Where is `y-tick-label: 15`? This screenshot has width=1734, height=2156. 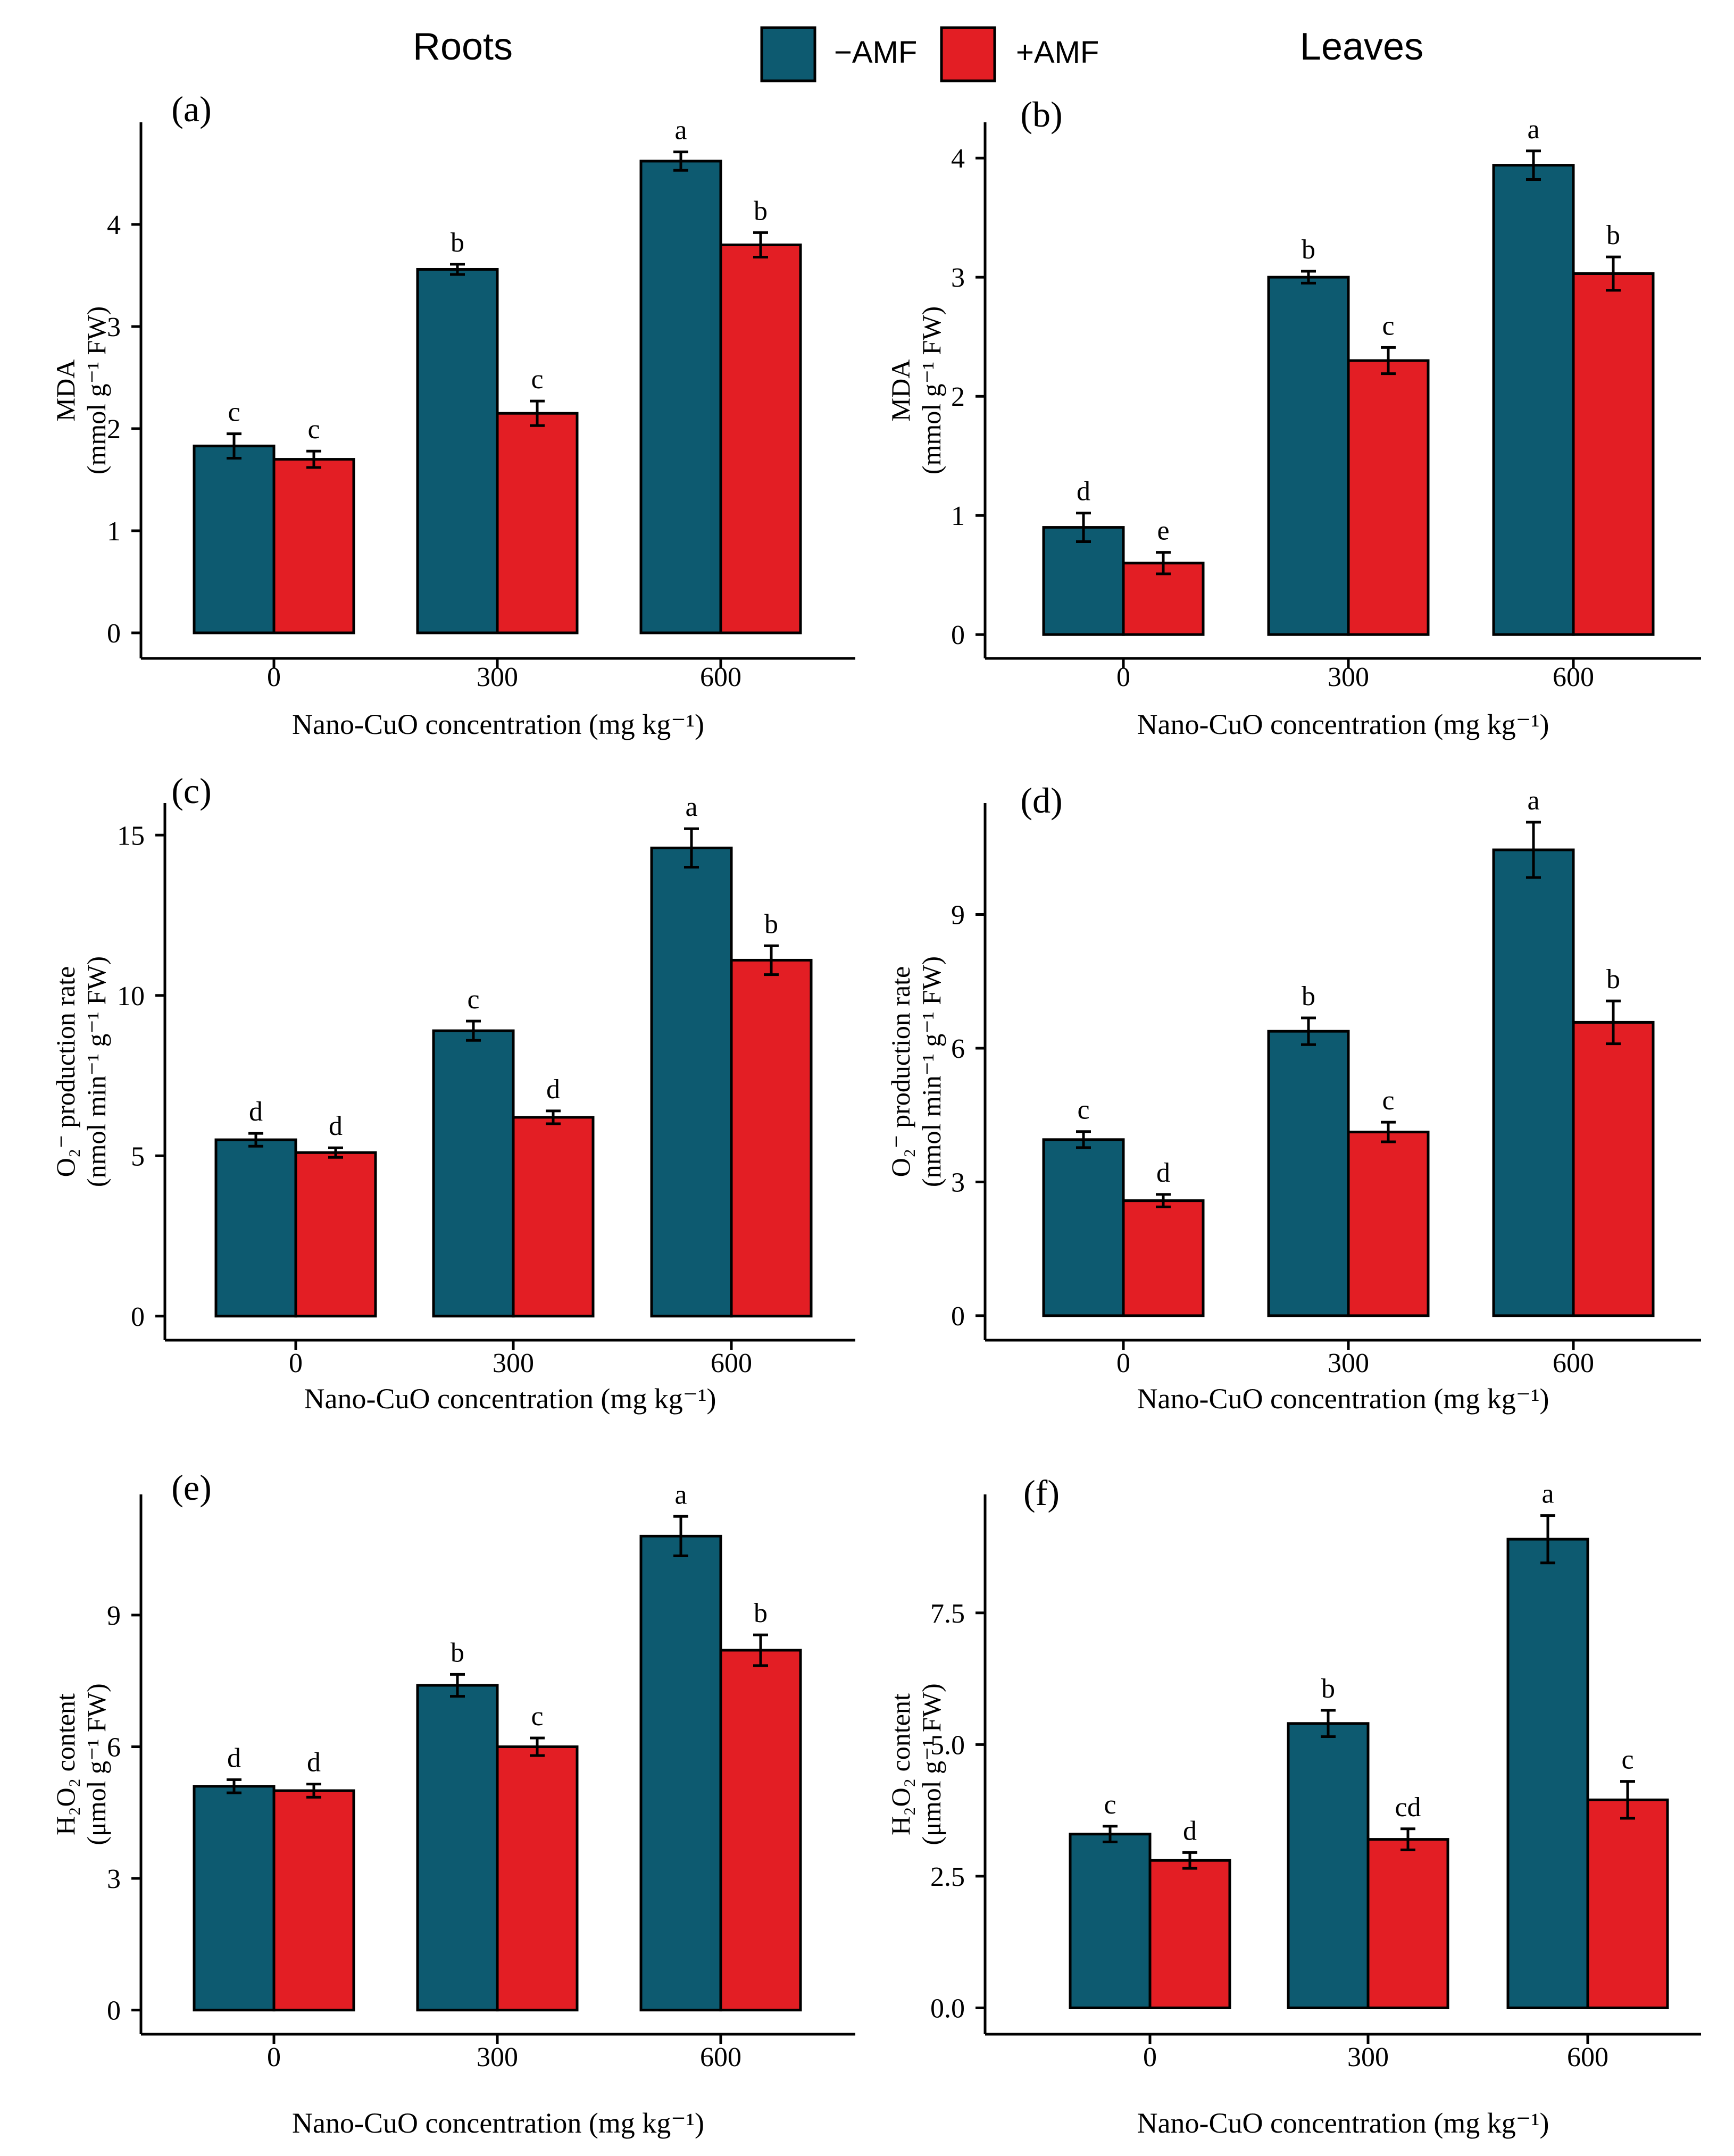 y-tick-label: 15 is located at coordinates (131, 836).